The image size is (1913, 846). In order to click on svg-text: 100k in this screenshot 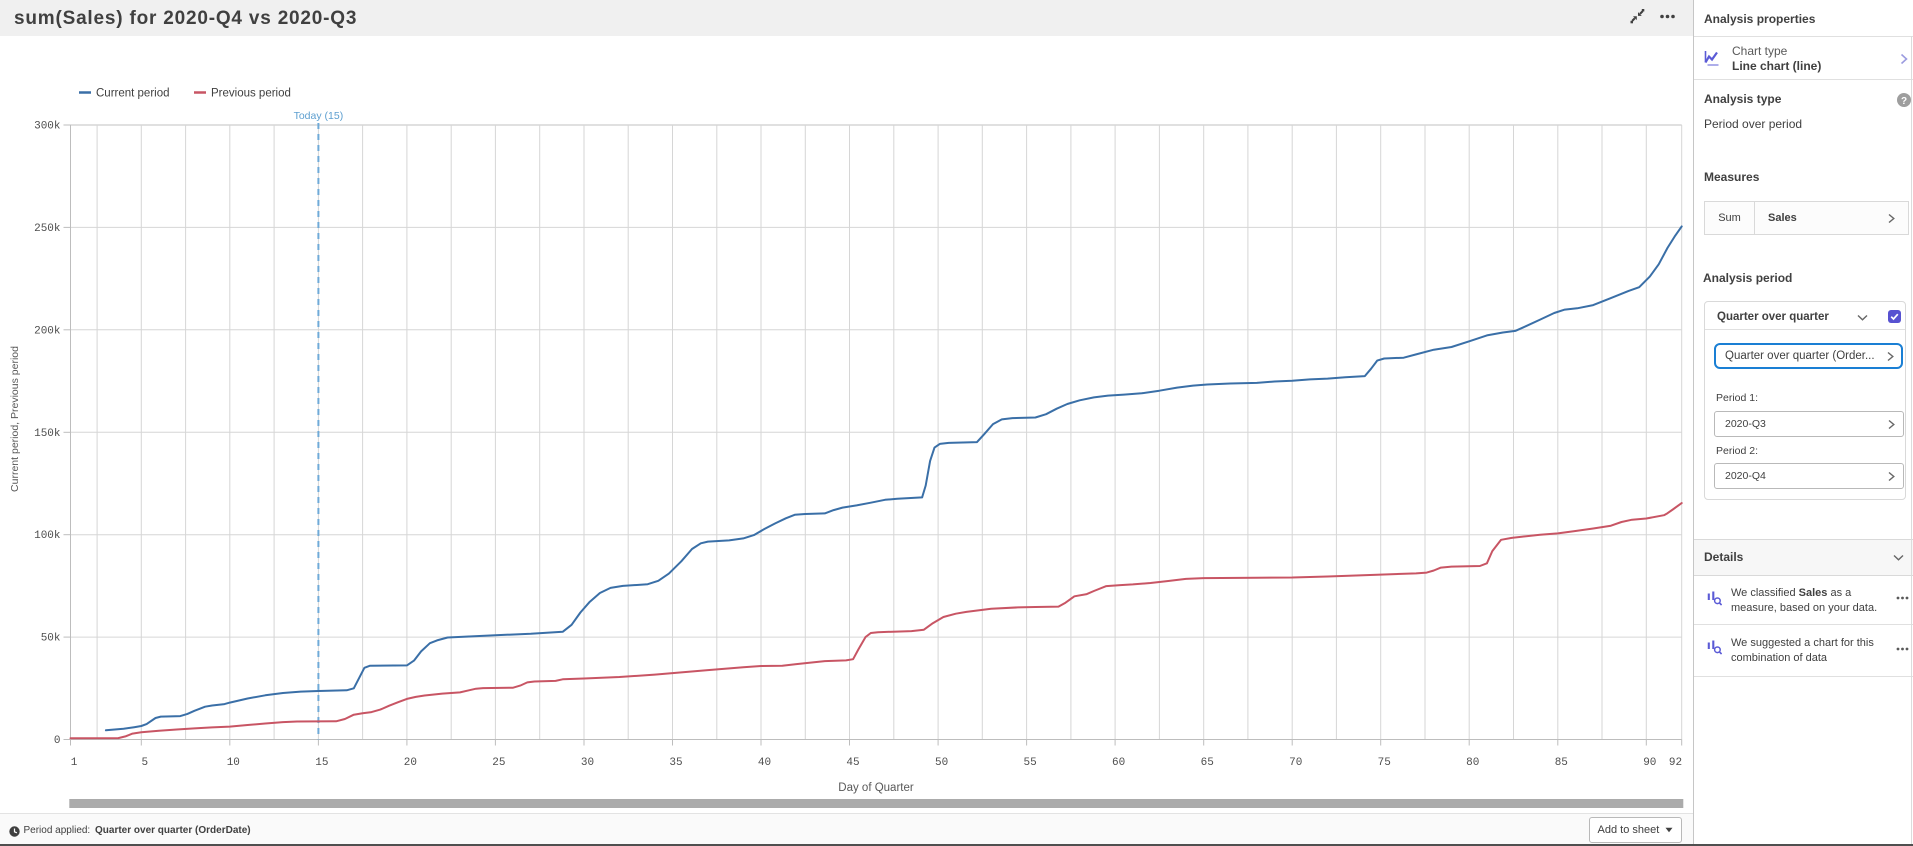, I will do `click(47, 536)`.